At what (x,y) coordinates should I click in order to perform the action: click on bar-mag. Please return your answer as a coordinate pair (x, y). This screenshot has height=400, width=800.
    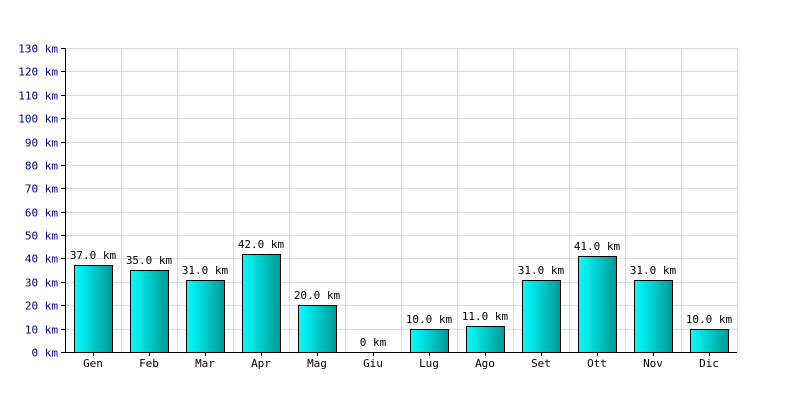
    Looking at the image, I should click on (317, 329).